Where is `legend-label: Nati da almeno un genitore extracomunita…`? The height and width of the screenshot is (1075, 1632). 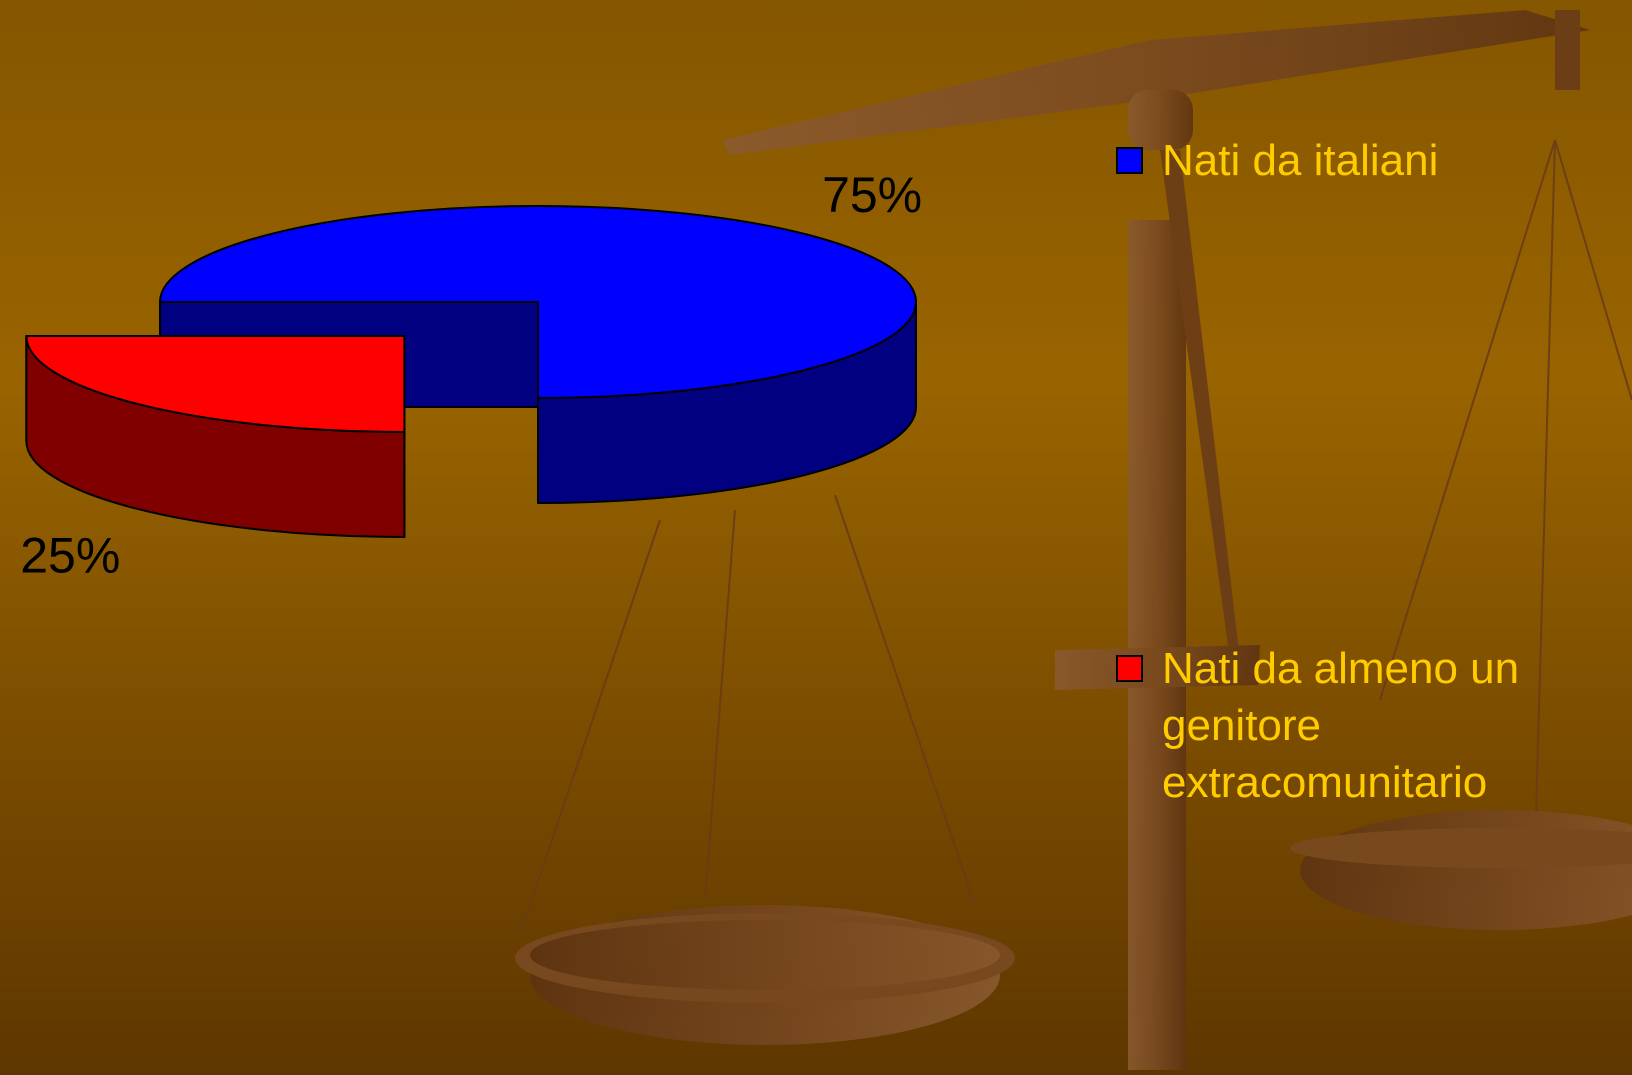 legend-label: Nati da almeno un genitore extracomunita… is located at coordinates (1341, 725).